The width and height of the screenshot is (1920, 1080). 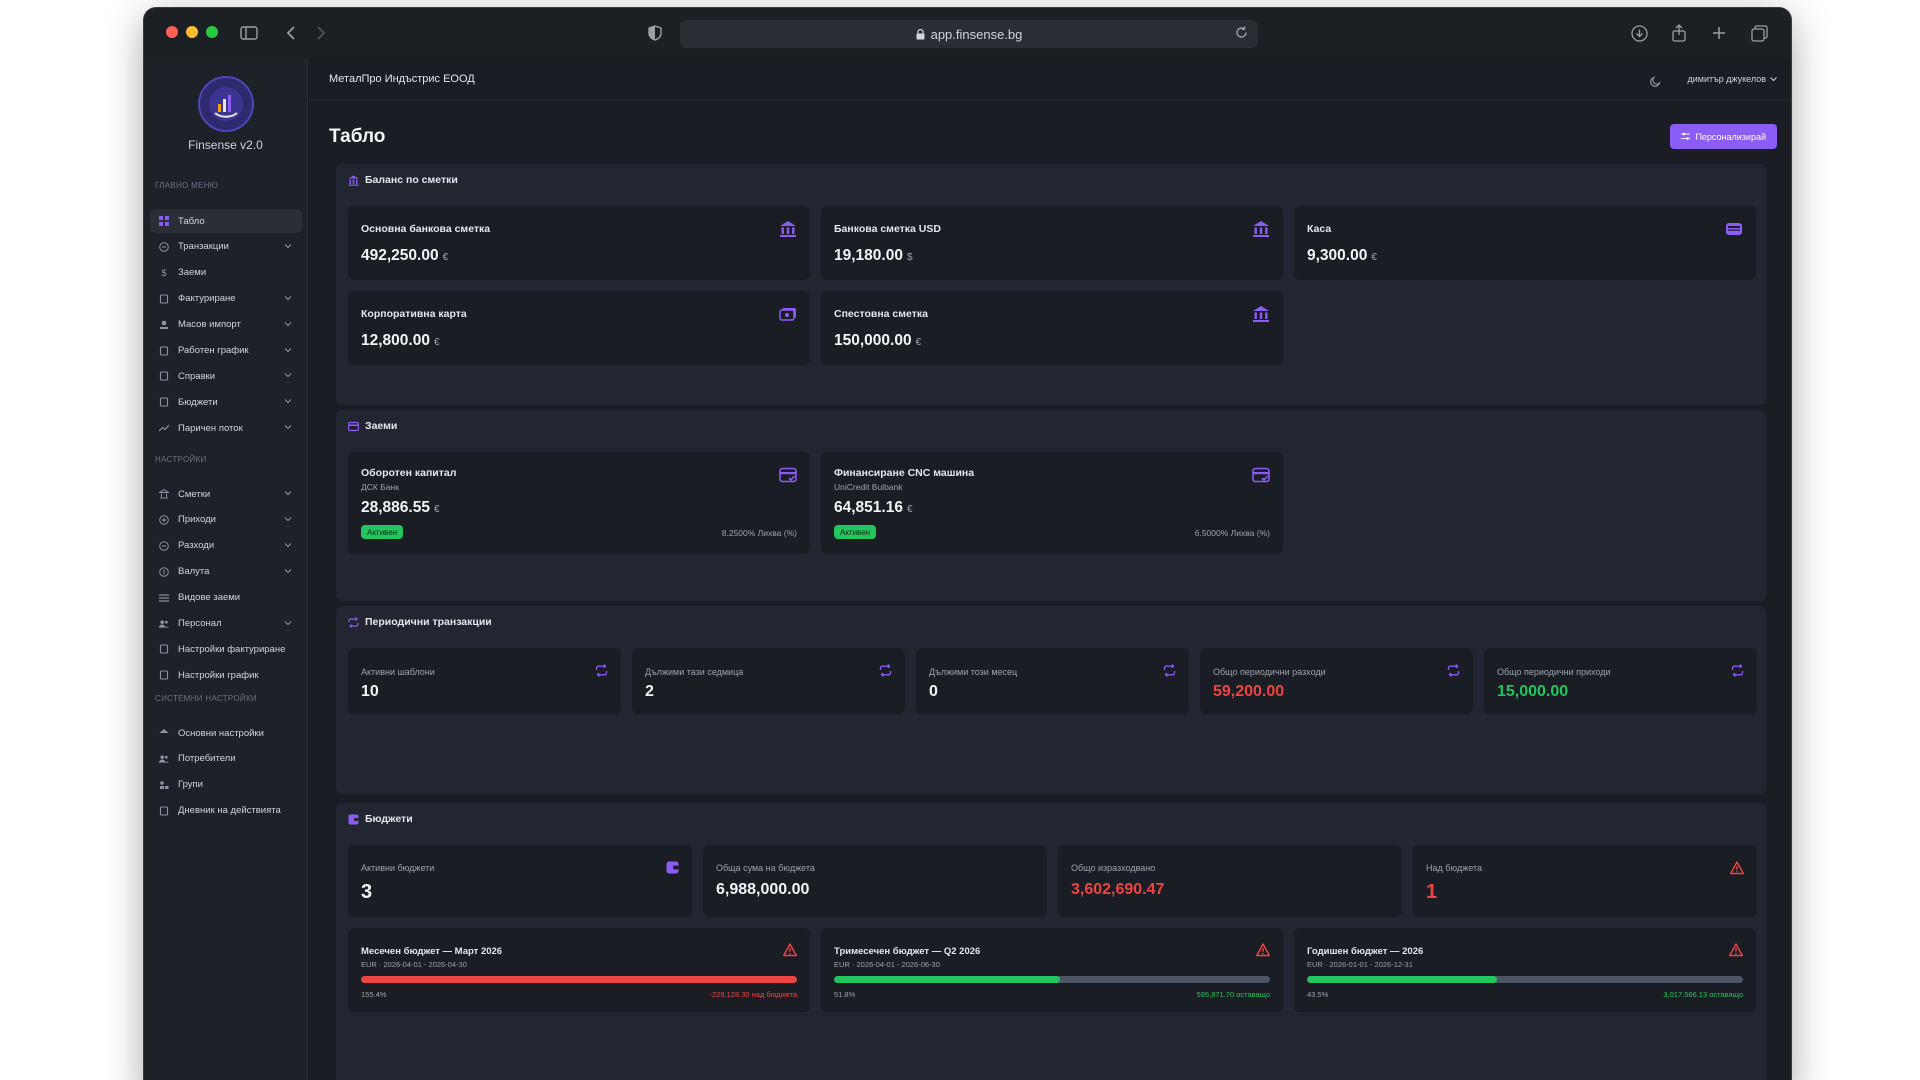 I want to click on sidebar-item-settings_items-4: Видове заеми, so click(x=226, y=598).